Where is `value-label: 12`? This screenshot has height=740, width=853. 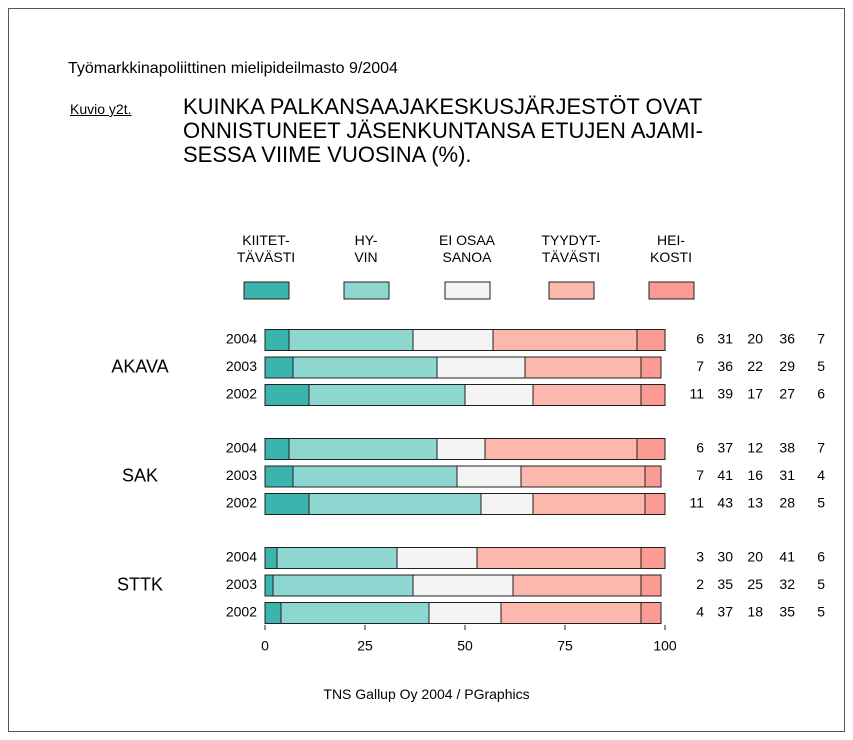 value-label: 12 is located at coordinates (755, 448).